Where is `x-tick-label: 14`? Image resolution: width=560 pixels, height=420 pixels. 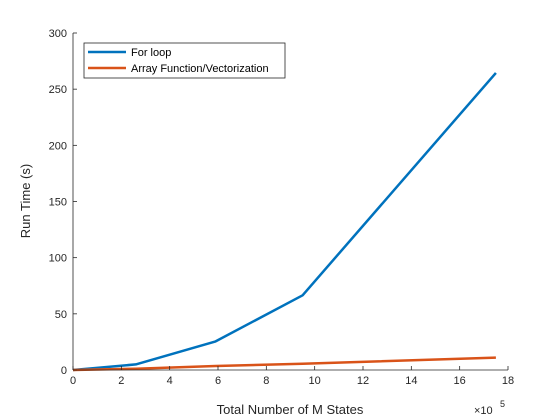 x-tick-label: 14 is located at coordinates (411, 381).